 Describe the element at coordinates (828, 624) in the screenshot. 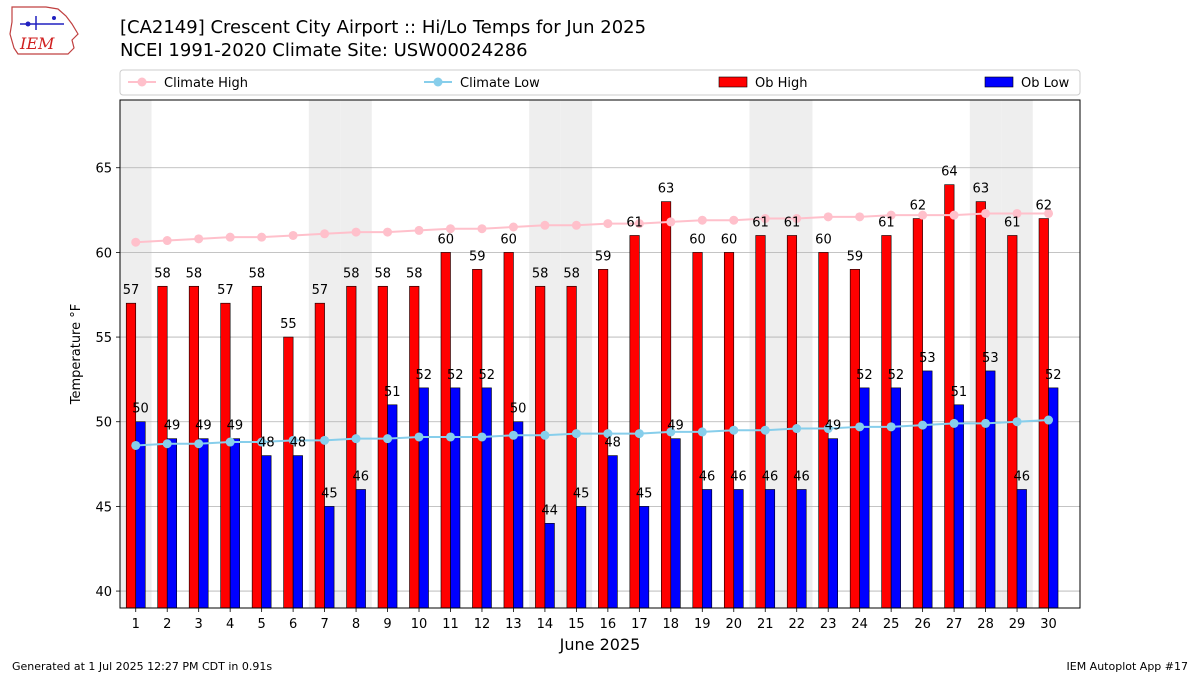

I see `x-tick-label: 23` at that location.